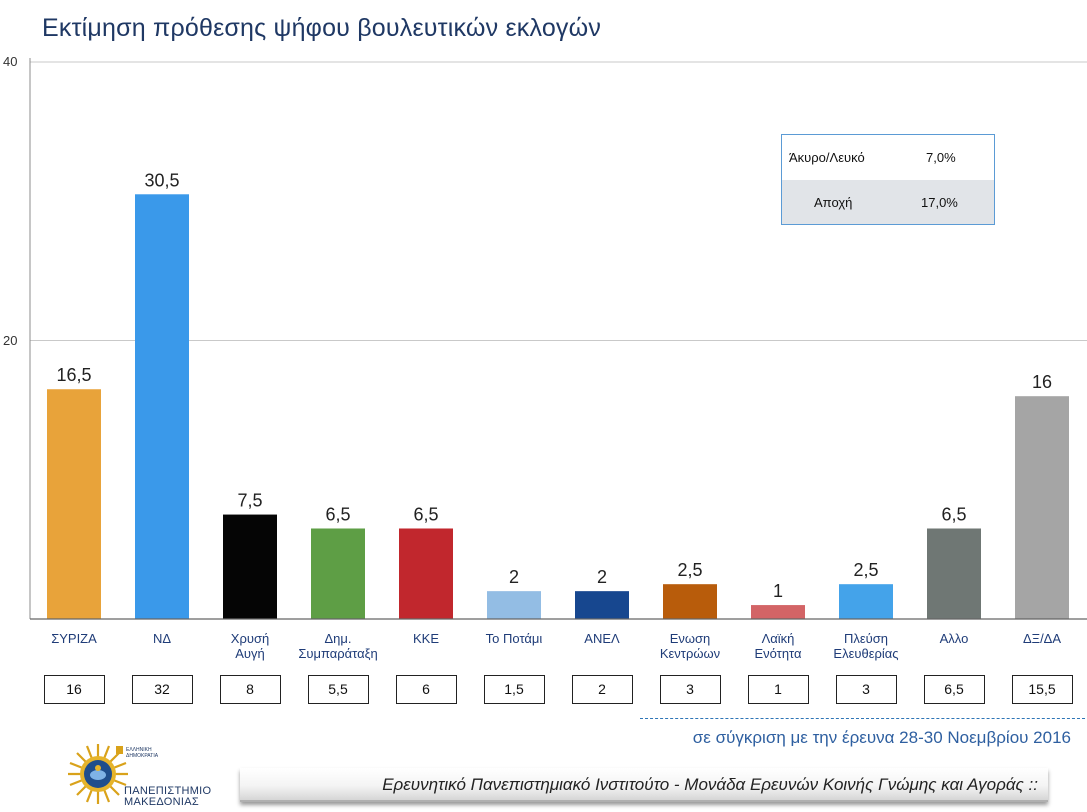  What do you see at coordinates (168, 791) in the screenshot?
I see `university-name-line1: ΠΑΝΕΠΙΣΤΗΜΙΟ` at bounding box center [168, 791].